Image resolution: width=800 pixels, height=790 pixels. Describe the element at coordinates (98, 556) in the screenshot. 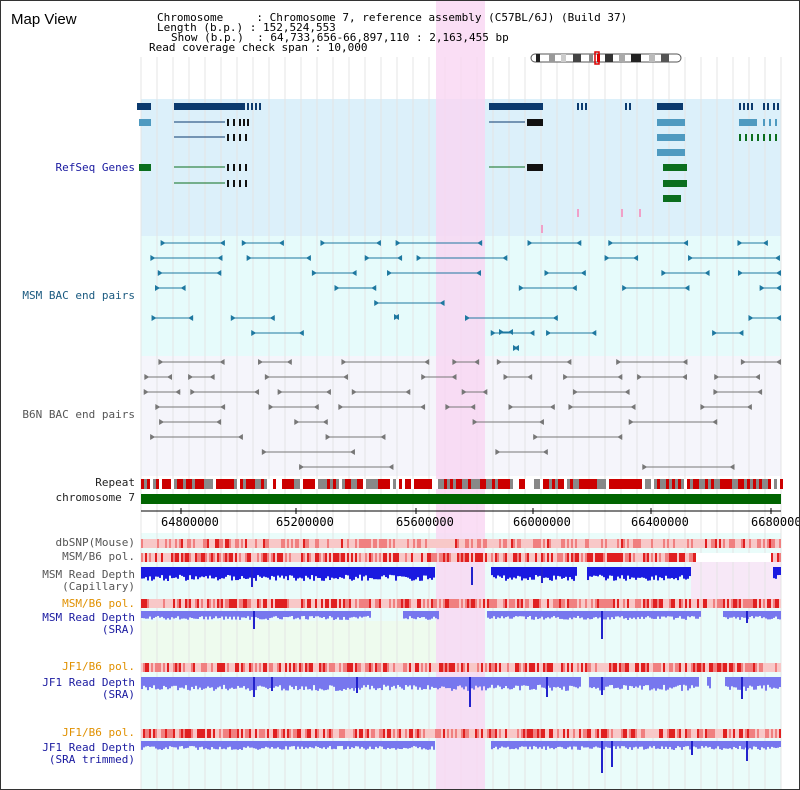

I see `track-label-msm-b6-pol: MSM/B6 pol.` at that location.